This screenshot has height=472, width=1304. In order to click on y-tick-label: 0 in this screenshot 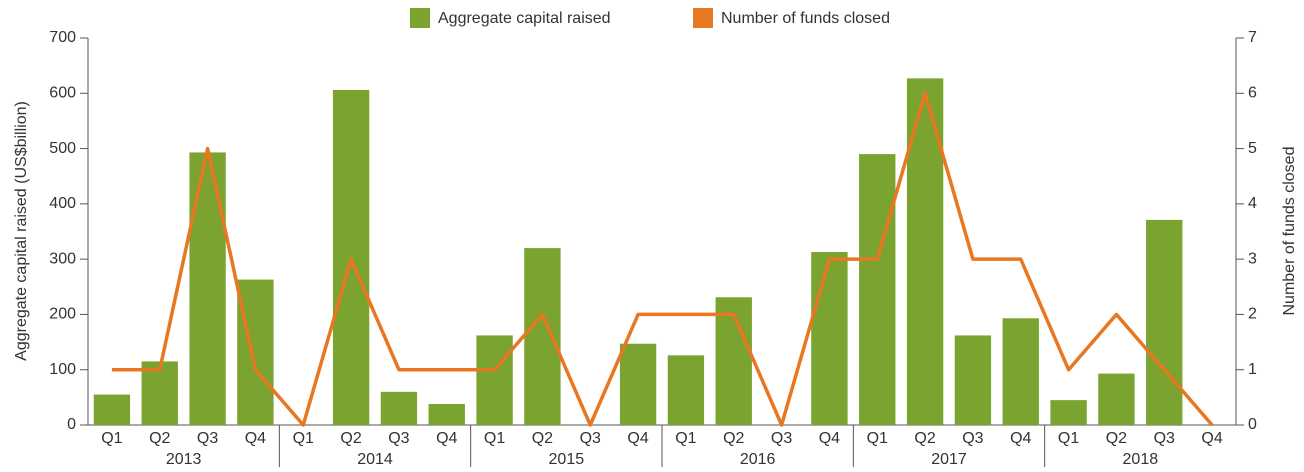, I will do `click(71, 424)`.